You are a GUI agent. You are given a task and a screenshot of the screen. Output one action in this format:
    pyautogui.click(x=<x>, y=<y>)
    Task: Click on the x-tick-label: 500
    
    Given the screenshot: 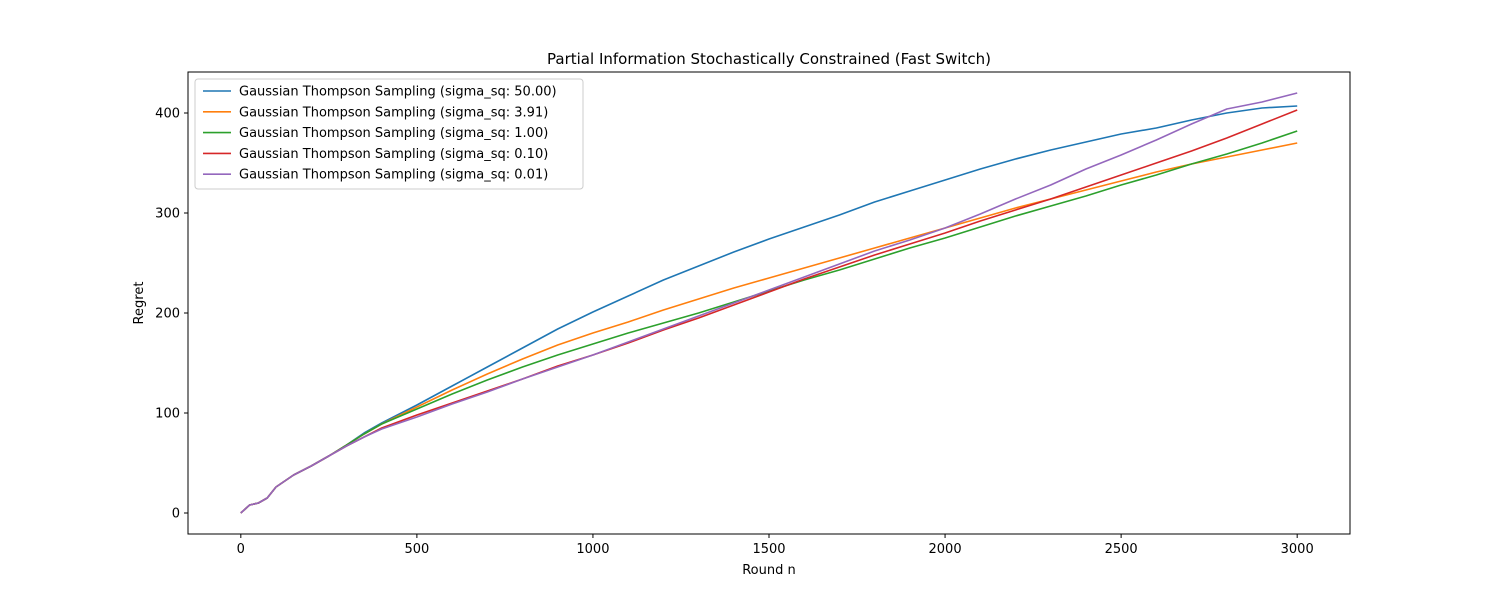 What is the action you would take?
    pyautogui.click(x=416, y=549)
    